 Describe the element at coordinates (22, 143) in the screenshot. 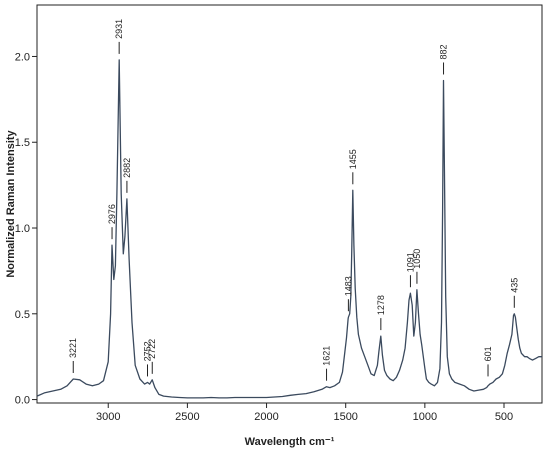

I see `y-tick-label: 1.5` at that location.